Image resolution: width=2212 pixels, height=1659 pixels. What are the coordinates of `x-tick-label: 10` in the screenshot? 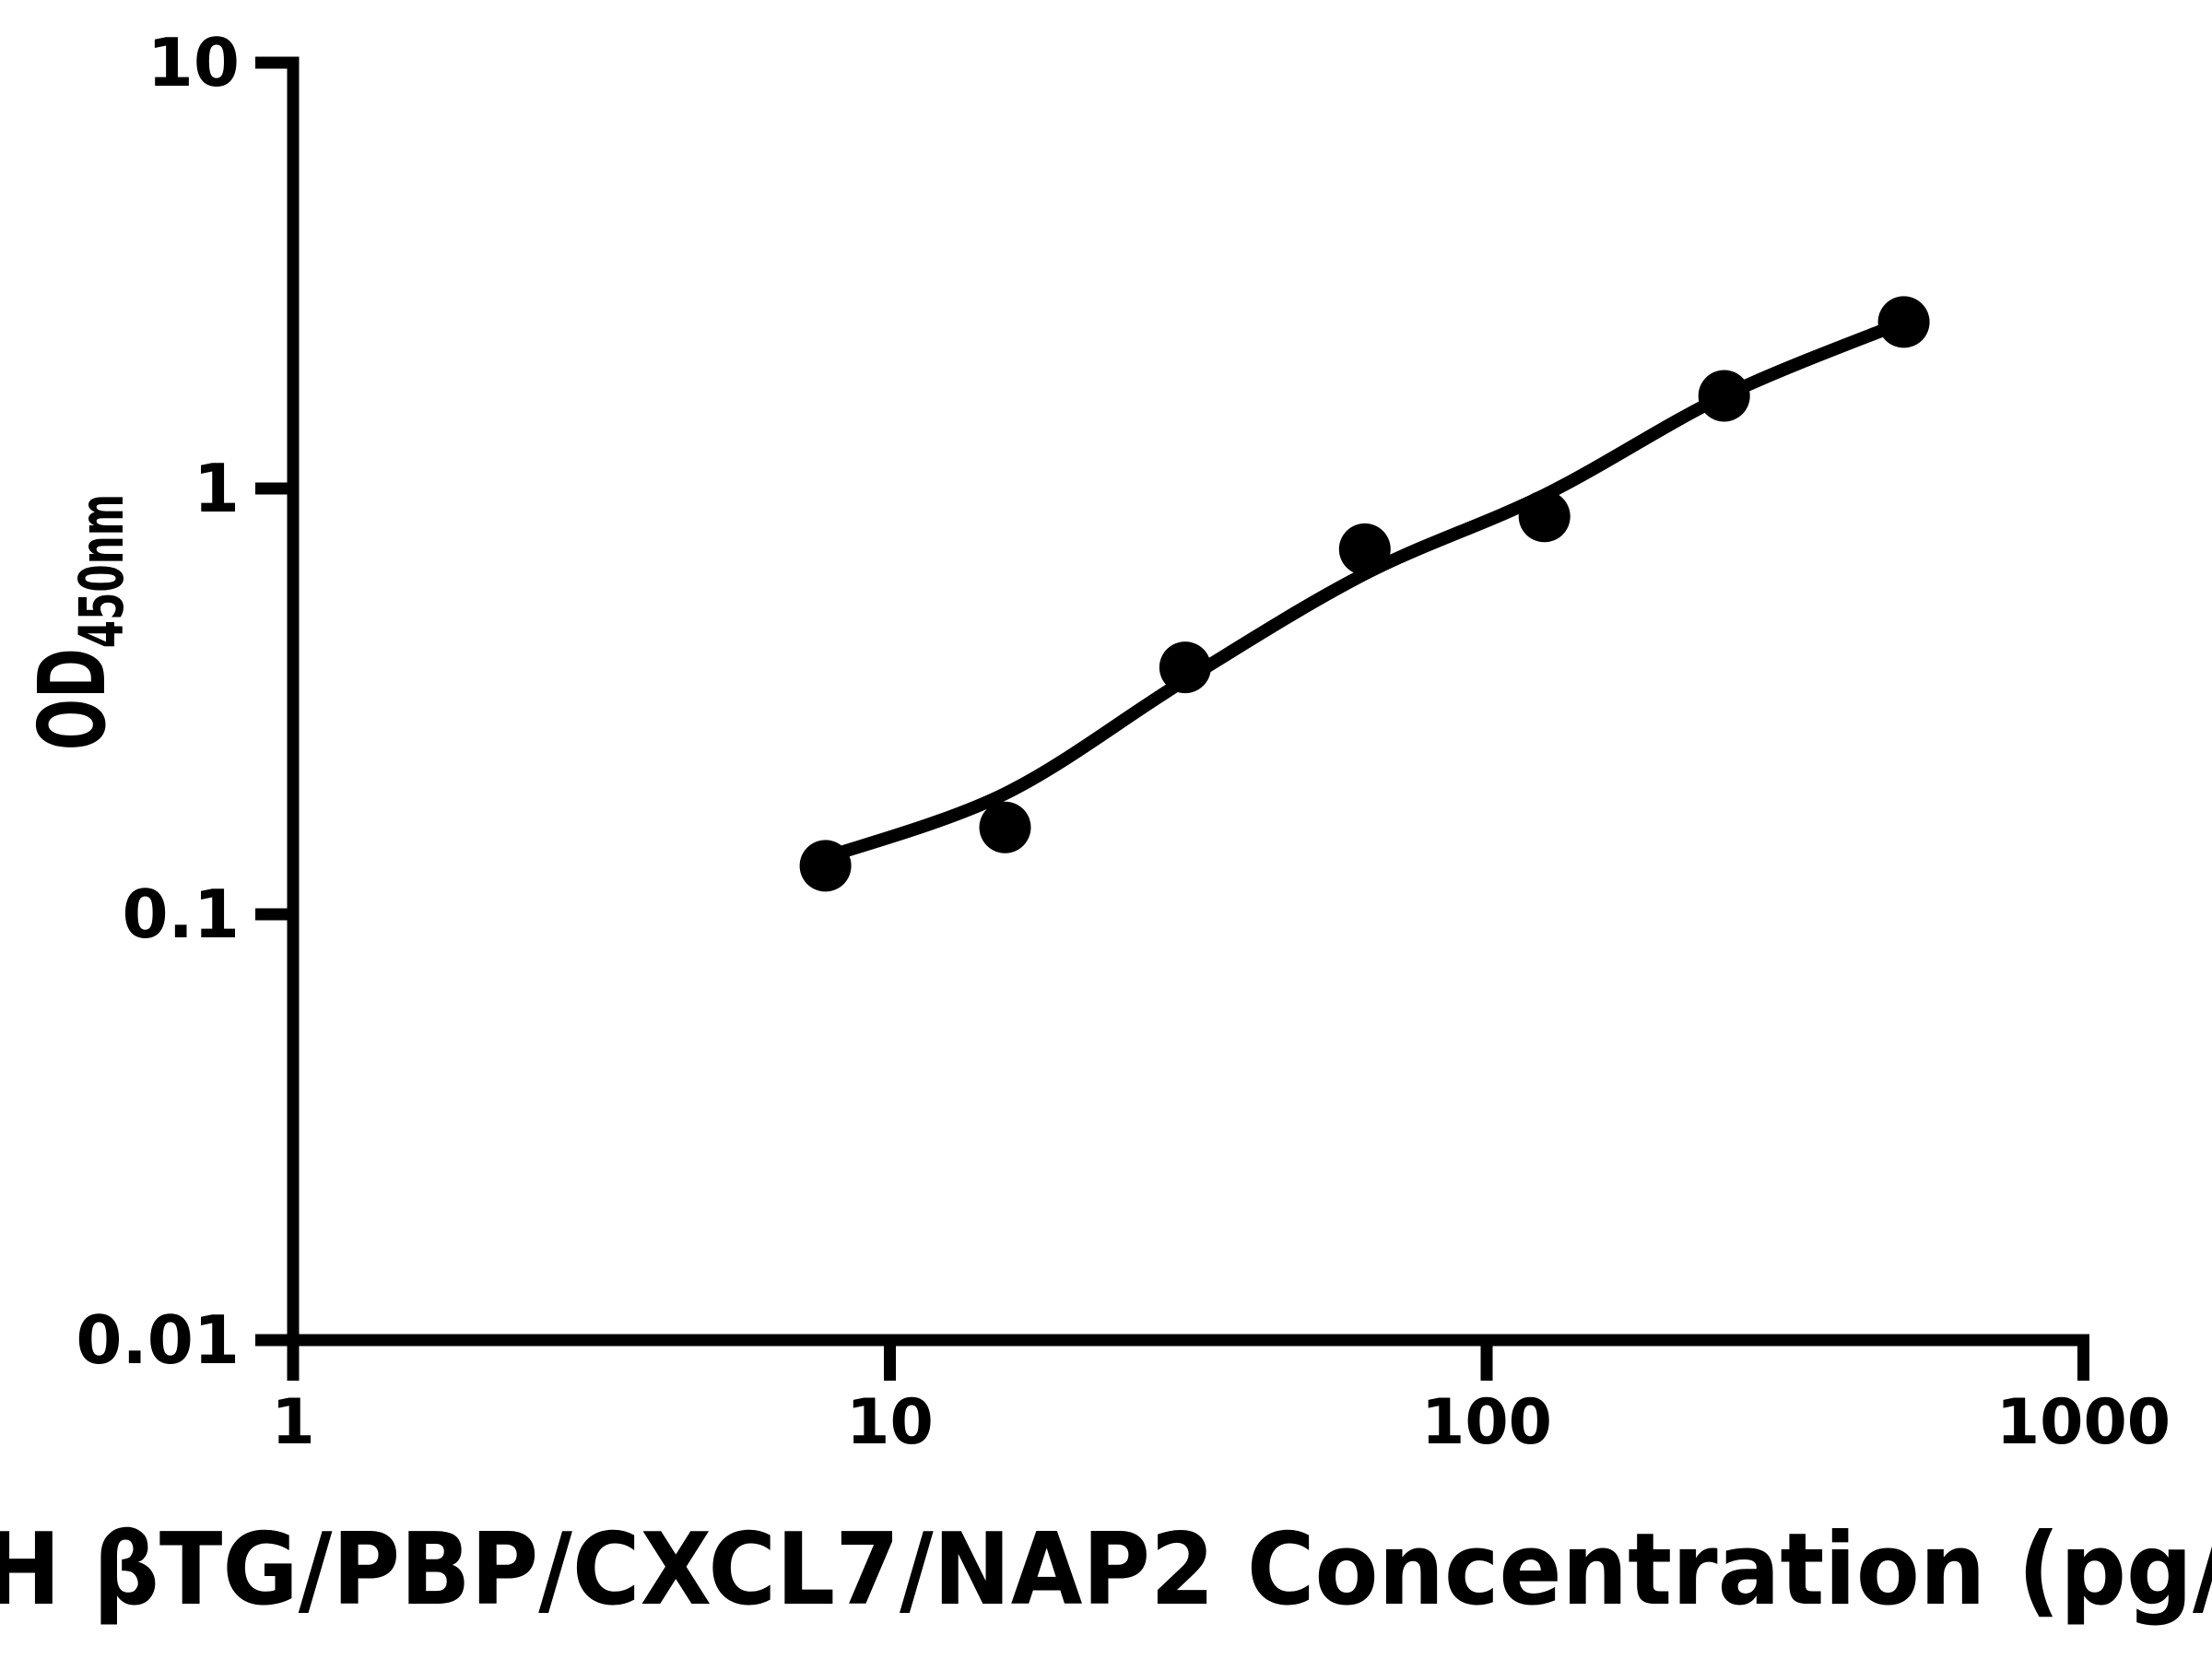 It's located at (890, 1422).